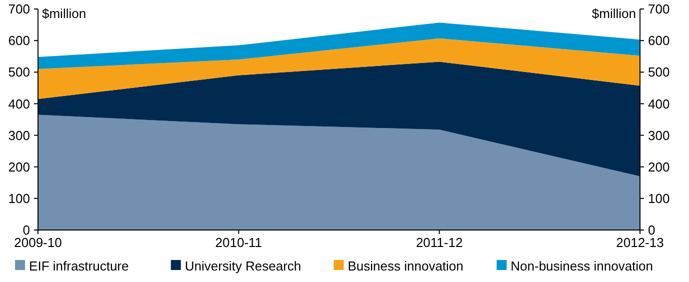 The image size is (689, 282). What do you see at coordinates (19, 135) in the screenshot?
I see `y-tick-label: 300` at bounding box center [19, 135].